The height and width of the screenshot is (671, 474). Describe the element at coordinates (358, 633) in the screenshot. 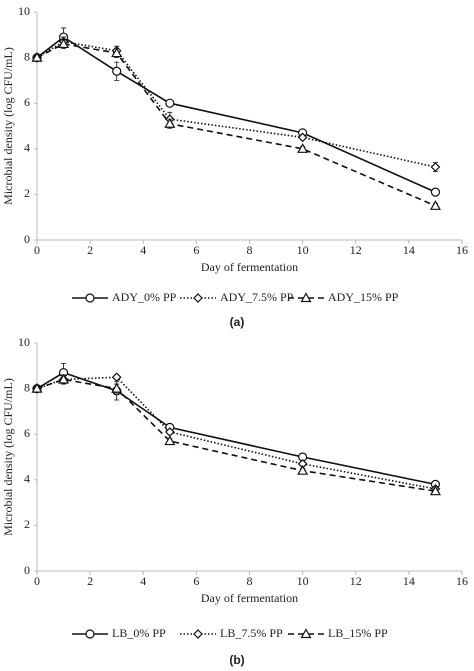

I see `legend-label: LB_15% PP` at that location.